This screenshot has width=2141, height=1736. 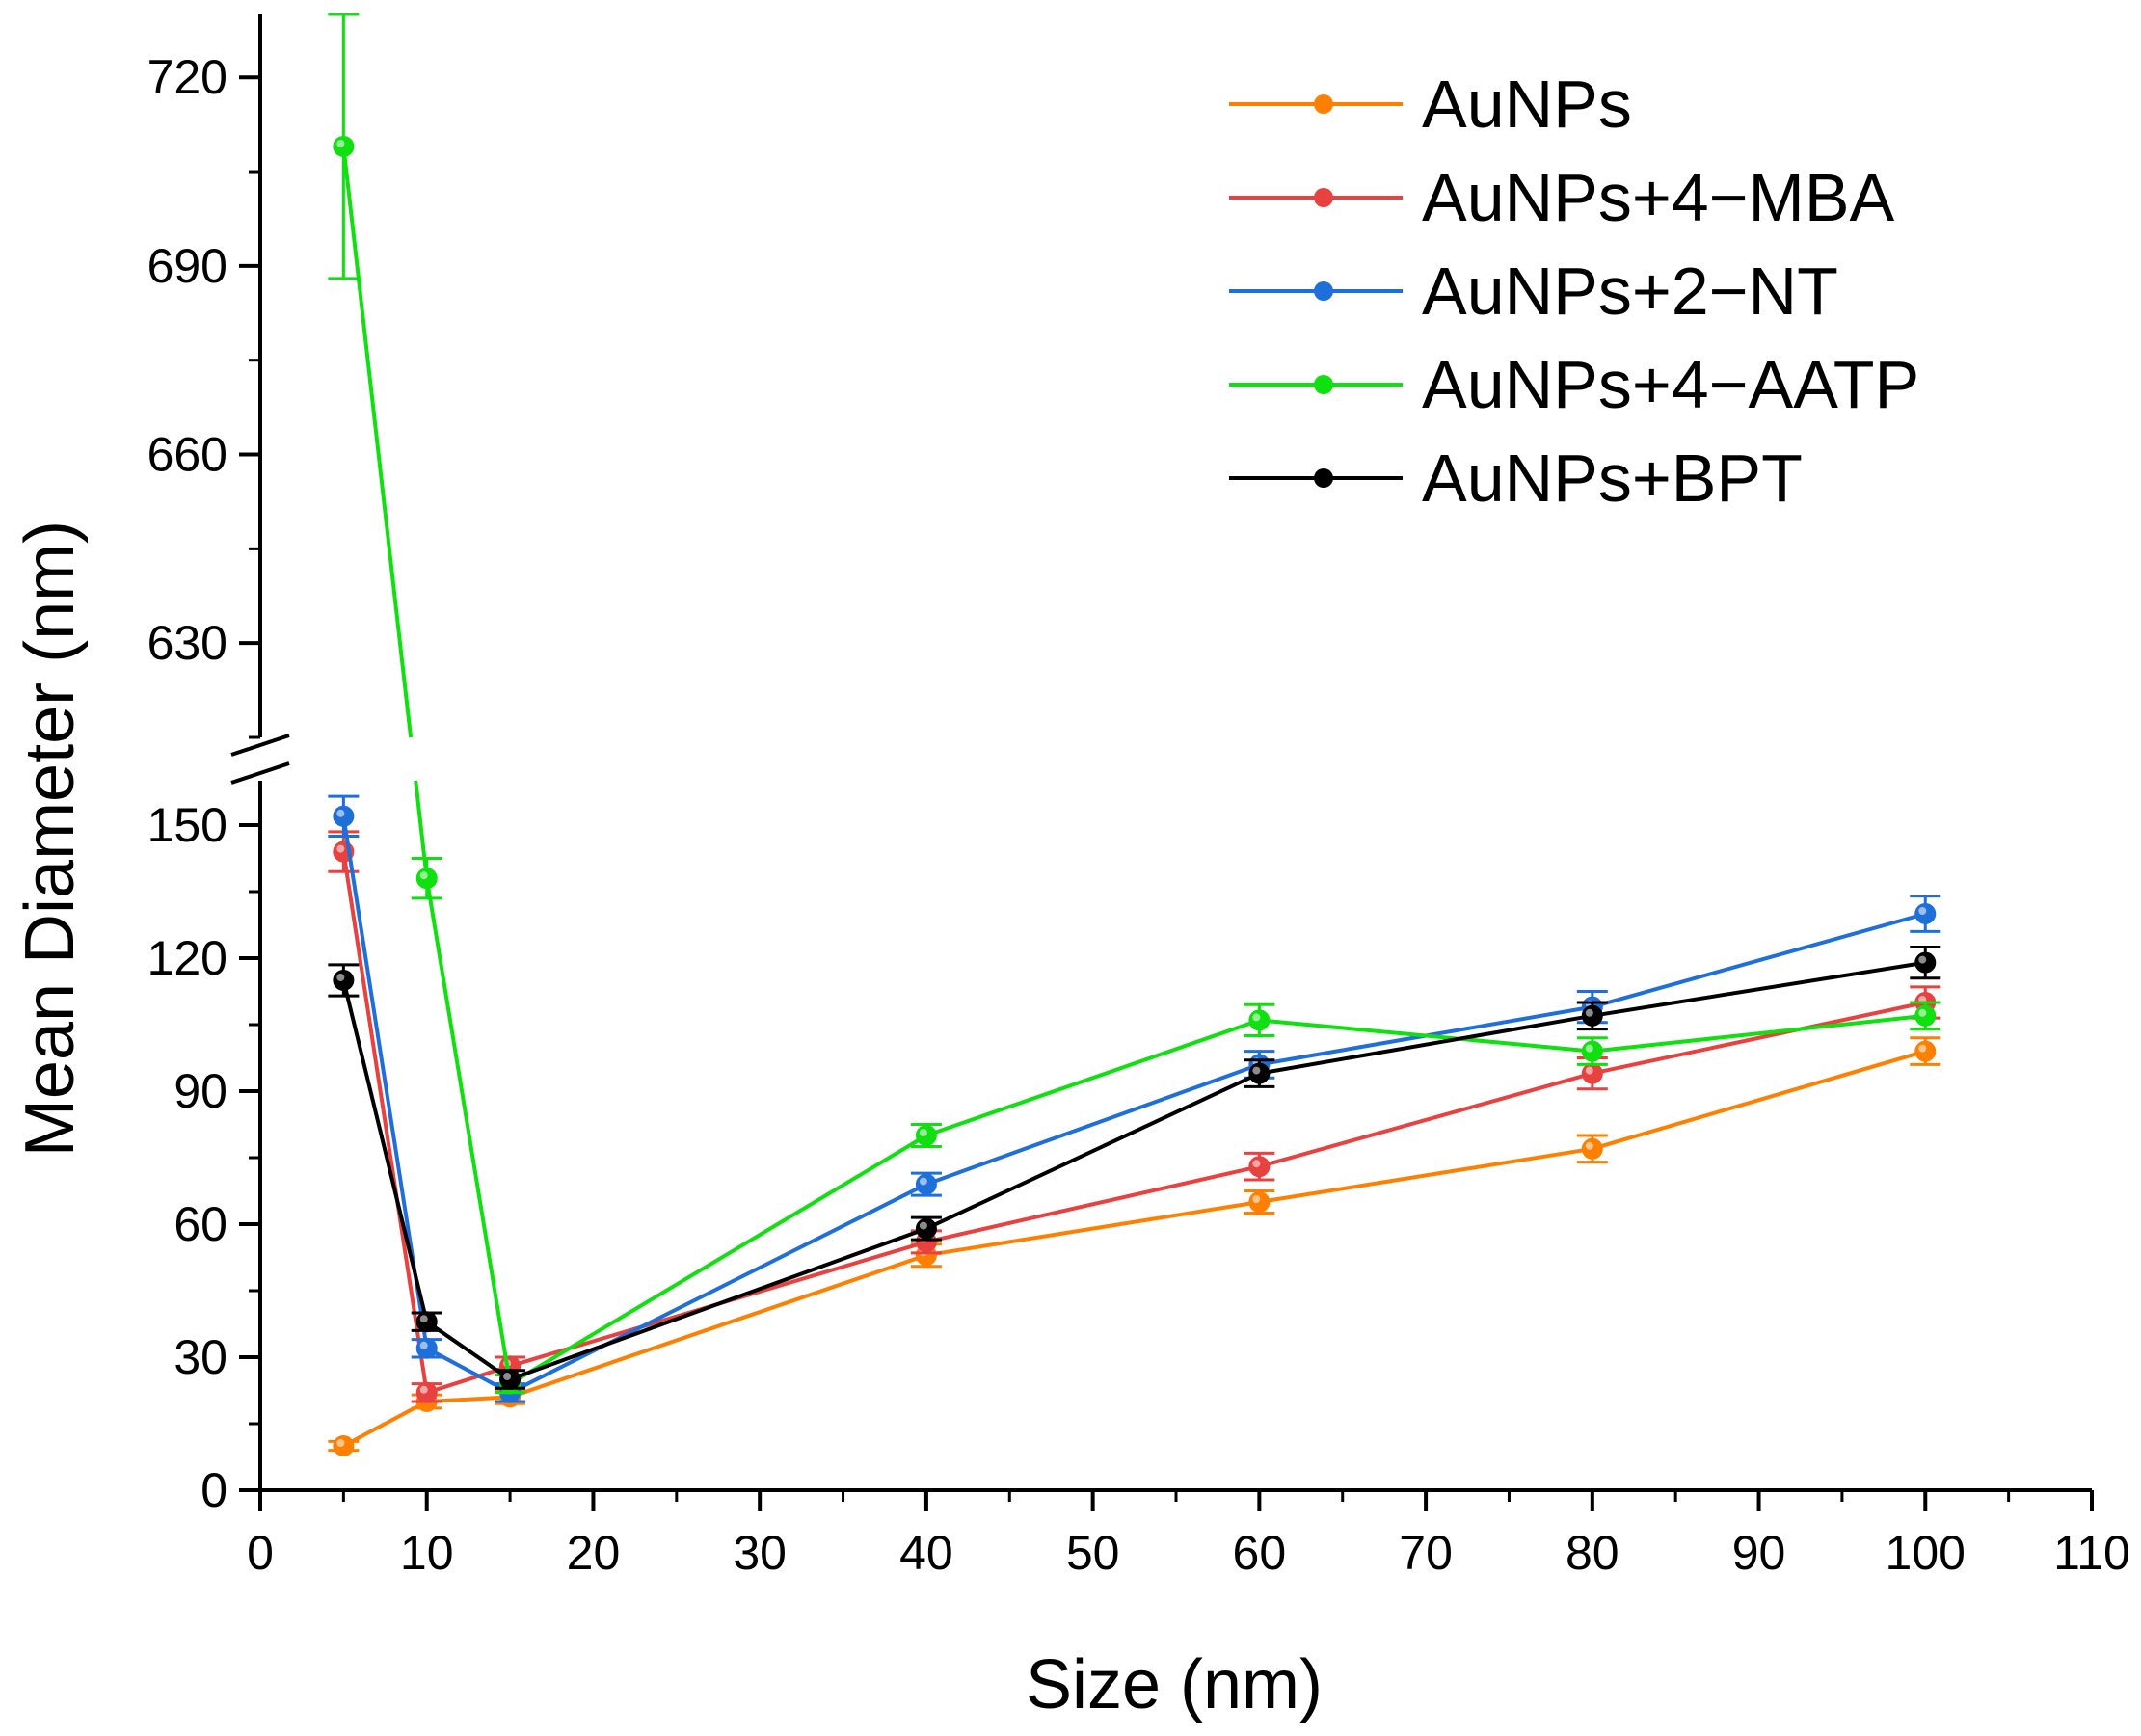 What do you see at coordinates (1592, 1553) in the screenshot?
I see `x-tick-label: 80` at bounding box center [1592, 1553].